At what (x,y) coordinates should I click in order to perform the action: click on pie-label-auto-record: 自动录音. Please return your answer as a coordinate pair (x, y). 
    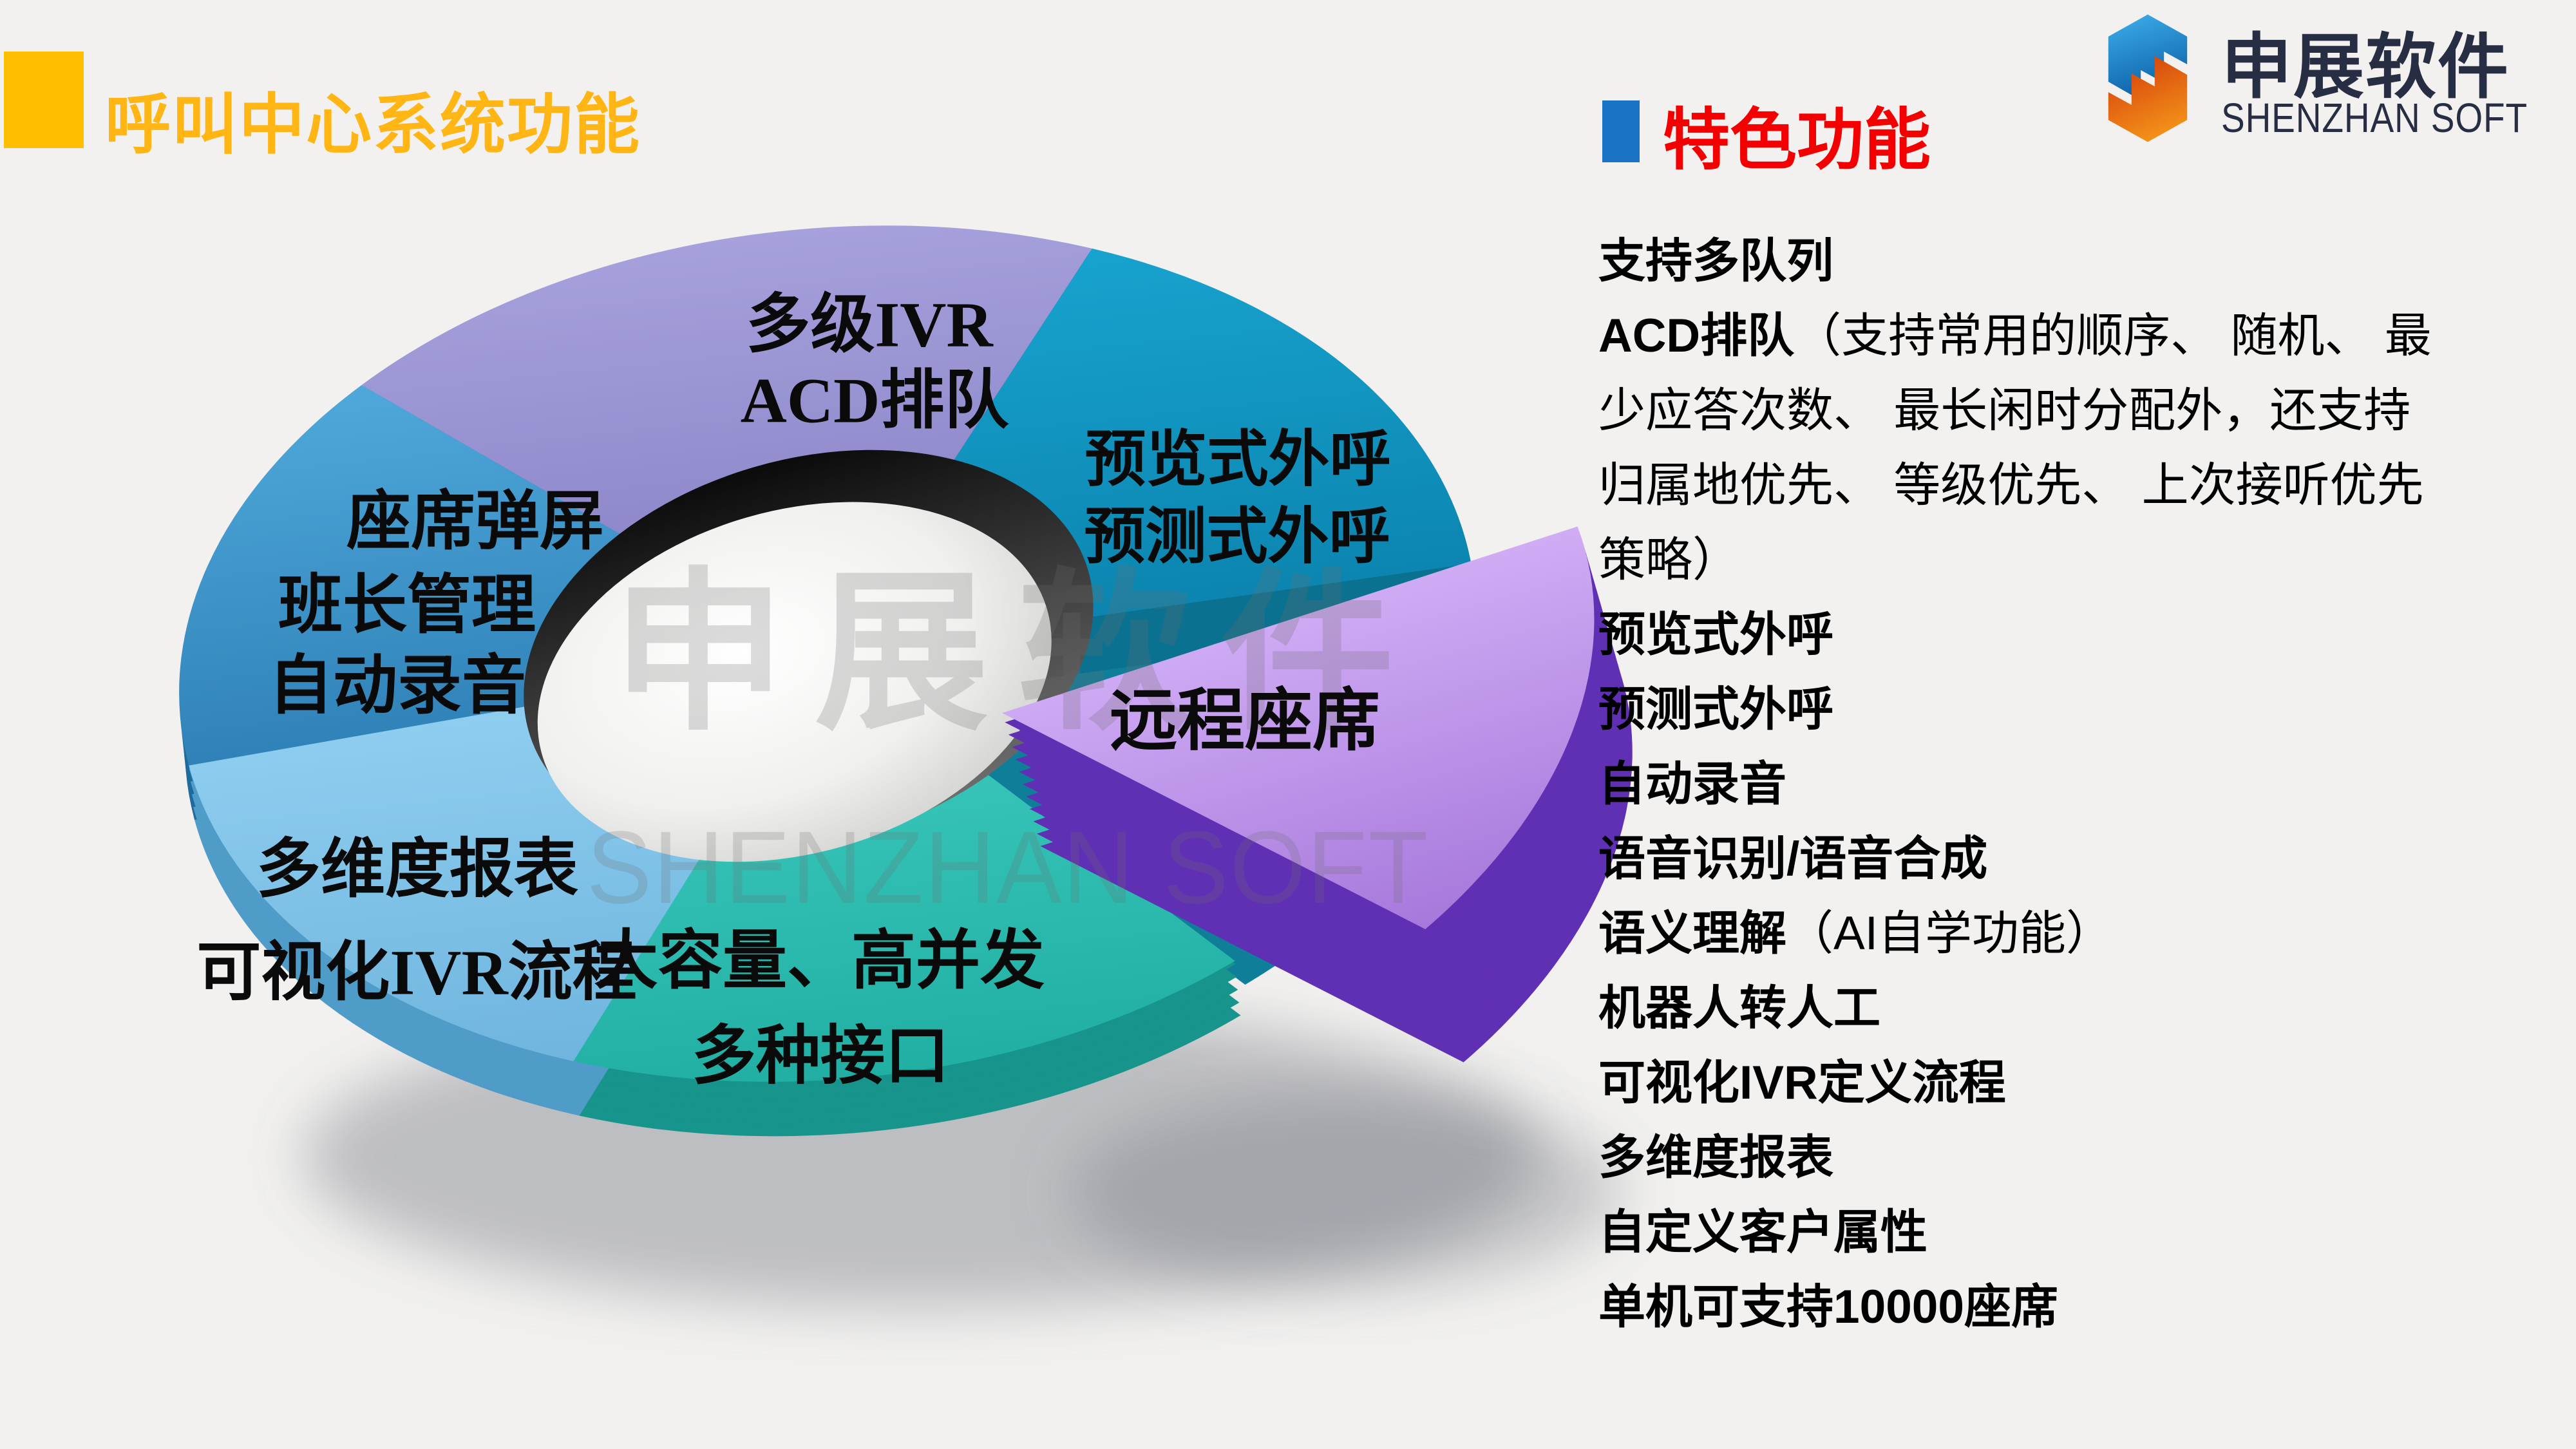
    Looking at the image, I should click on (398, 686).